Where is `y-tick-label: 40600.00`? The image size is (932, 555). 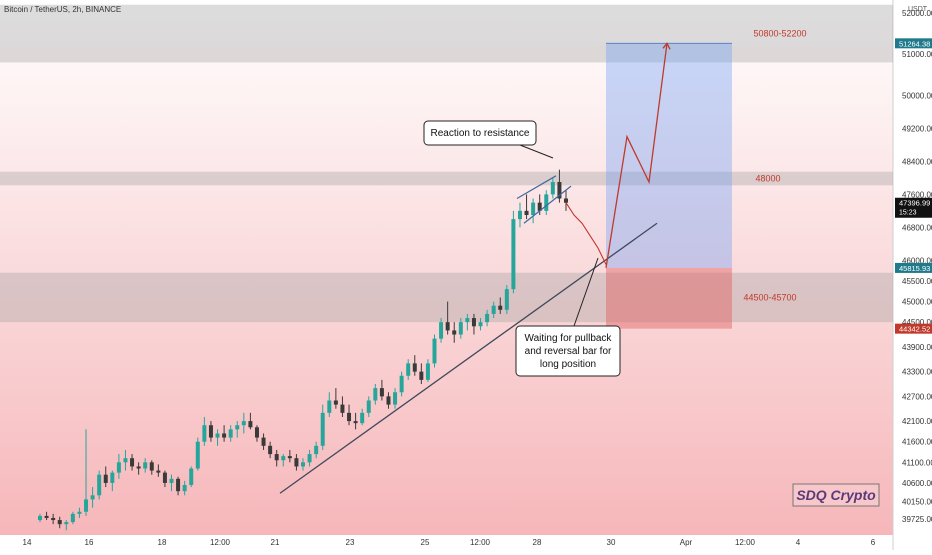
y-tick-label: 40600.00 is located at coordinates (917, 483).